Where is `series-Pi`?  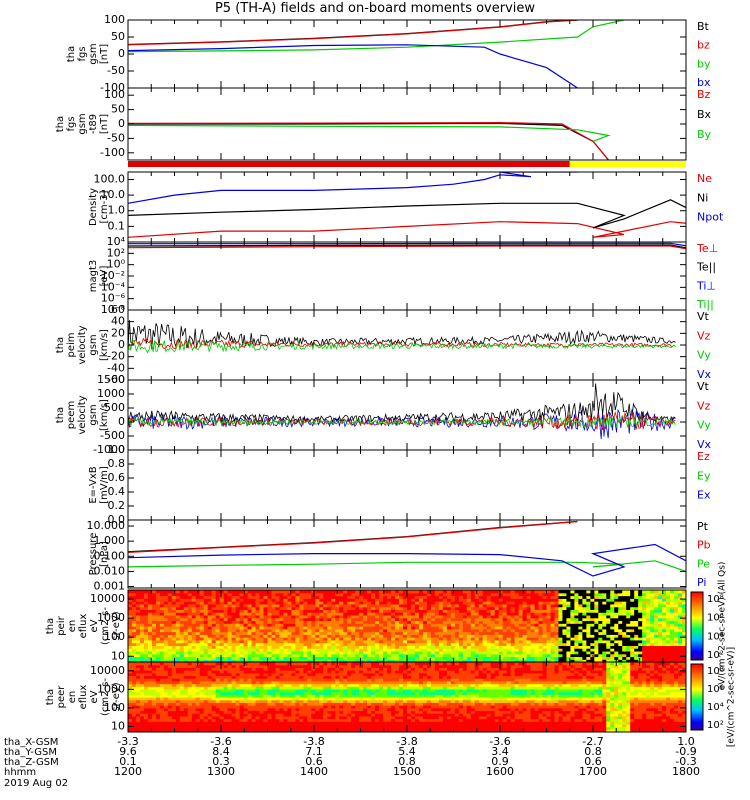
series-Pi is located at coordinates (407, 560).